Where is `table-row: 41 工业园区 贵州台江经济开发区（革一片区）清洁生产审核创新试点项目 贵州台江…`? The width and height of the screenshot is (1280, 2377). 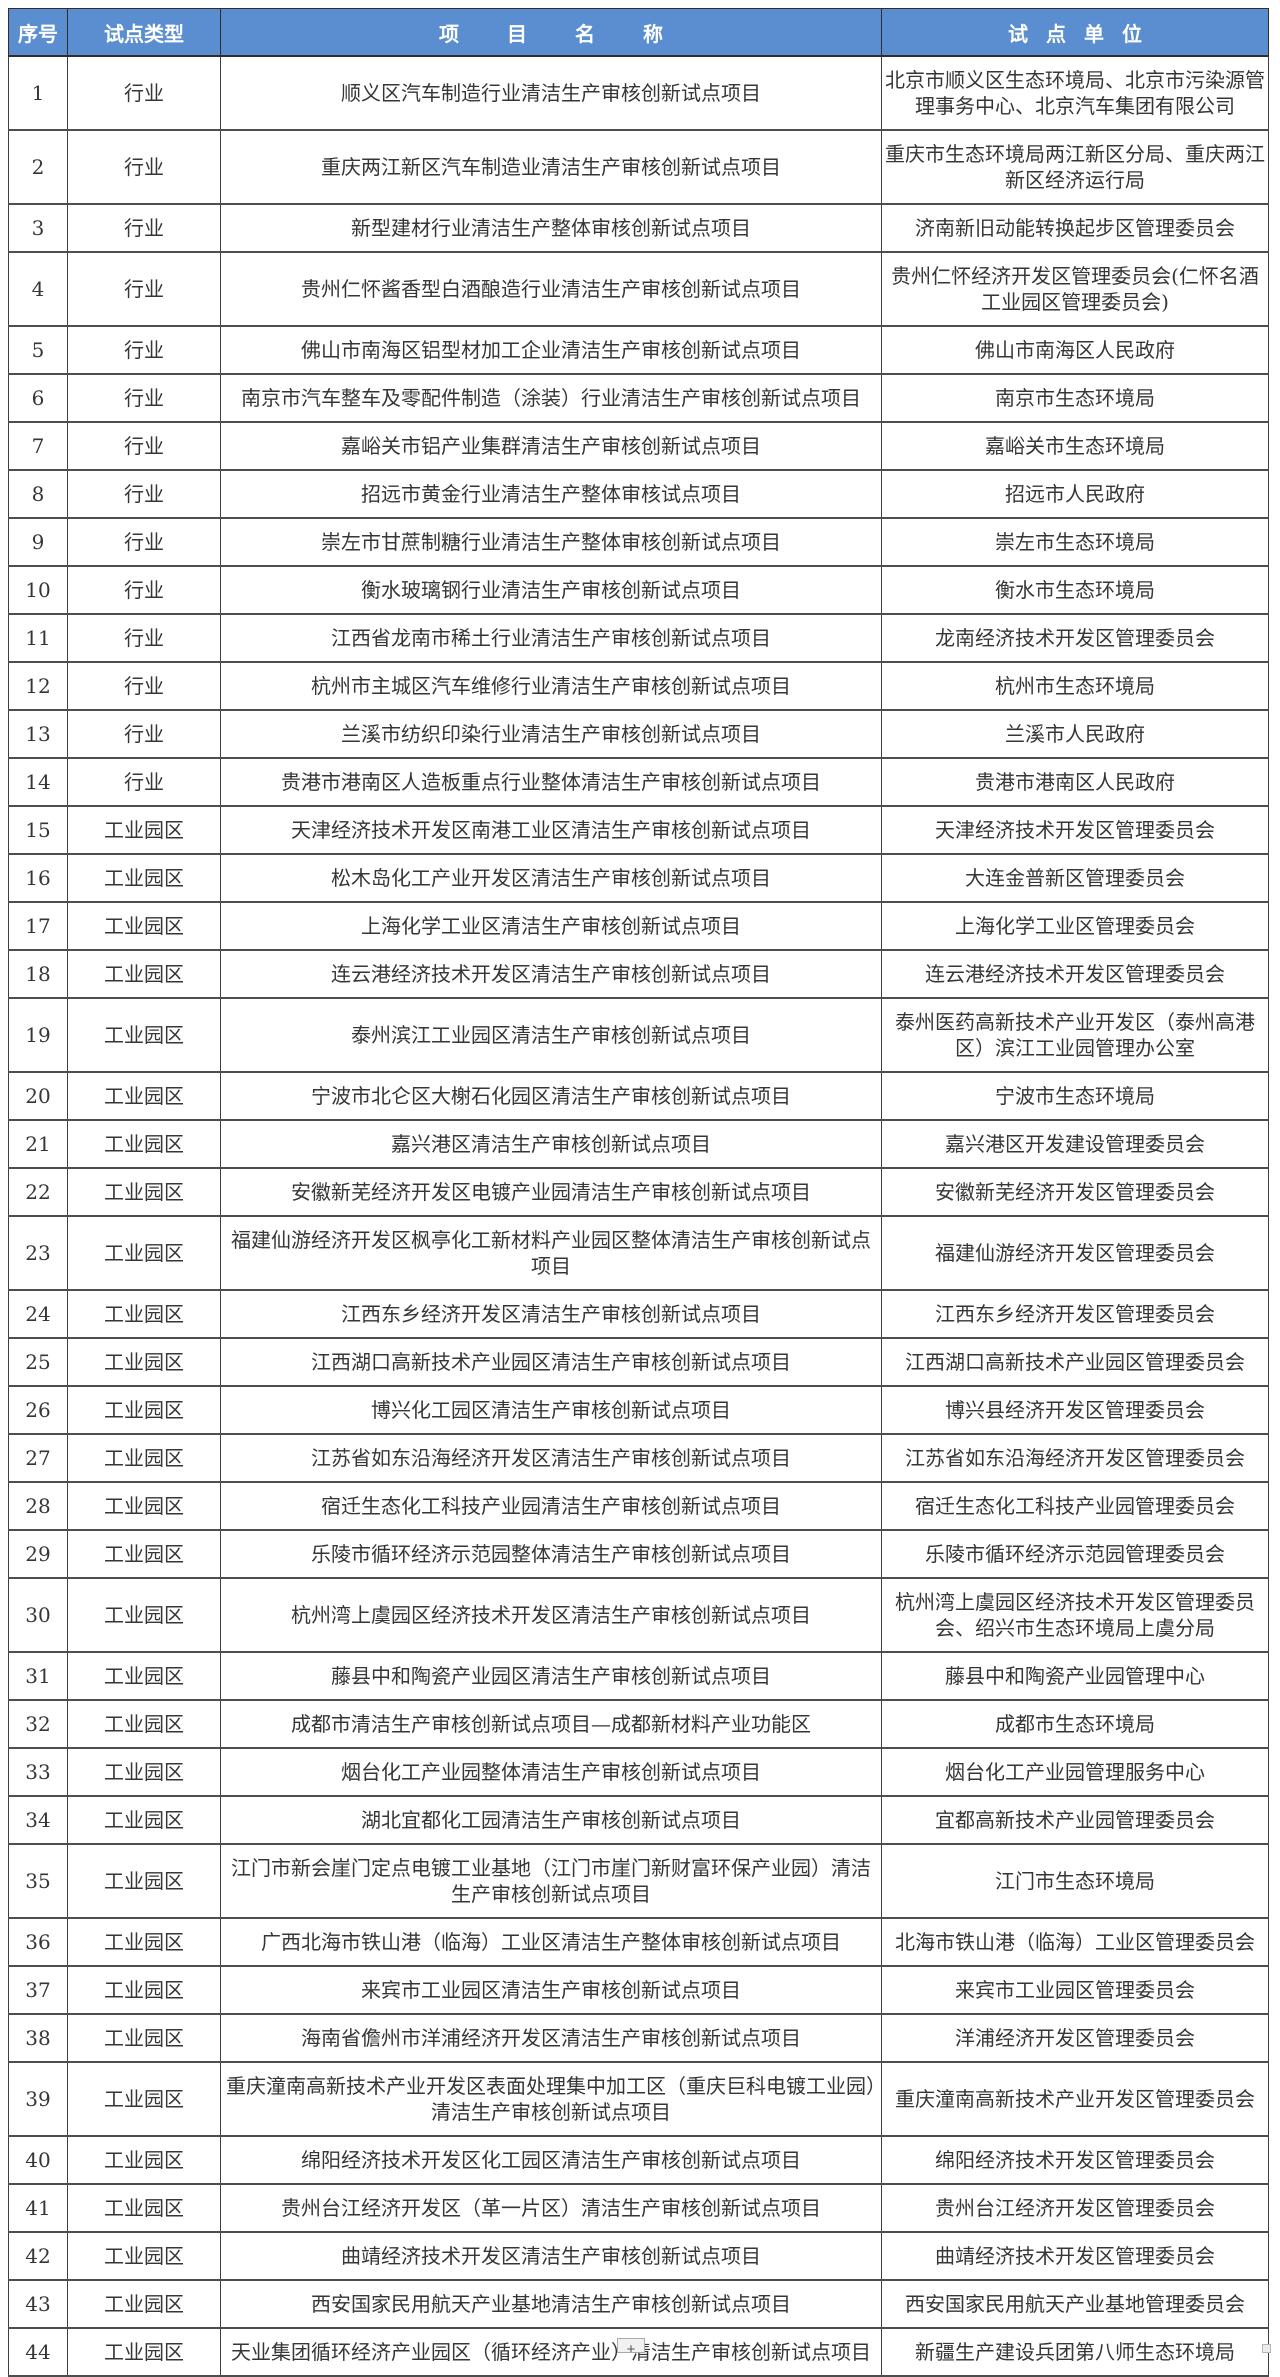
table-row: 41 工业园区 贵州台江经济开发区（革一片区）清洁生产审核创新试点项目 贵州台江… is located at coordinates (638, 2208).